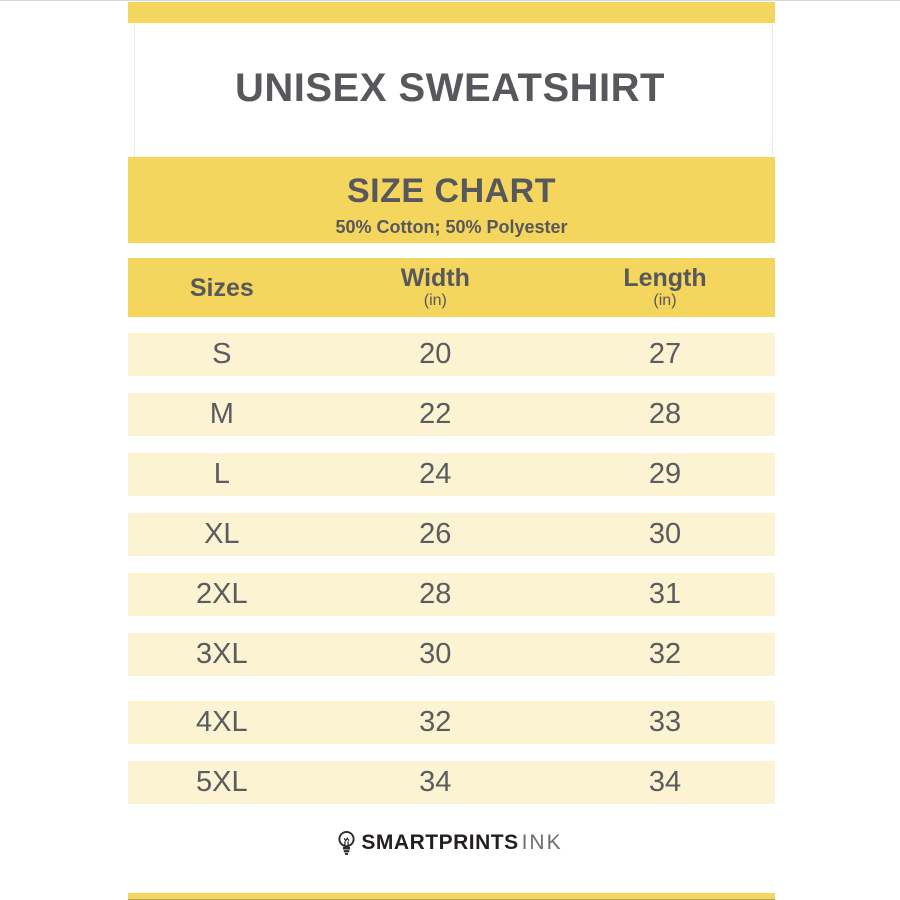  What do you see at coordinates (451, 227) in the screenshot?
I see `size-chart-subtitle: 50% Cotton; 50% Polyester` at bounding box center [451, 227].